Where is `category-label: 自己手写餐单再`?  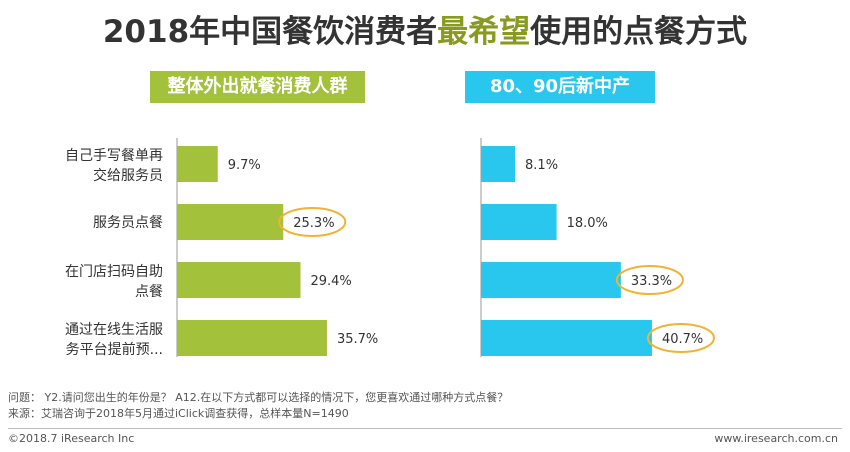
category-label: 自己手写餐单再 is located at coordinates (114, 156).